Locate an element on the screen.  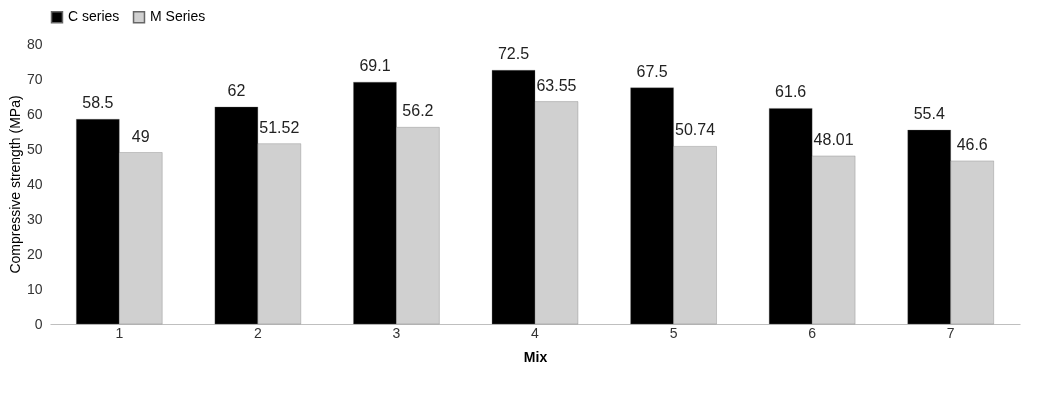
data-label: 46.6 is located at coordinates (972, 144).